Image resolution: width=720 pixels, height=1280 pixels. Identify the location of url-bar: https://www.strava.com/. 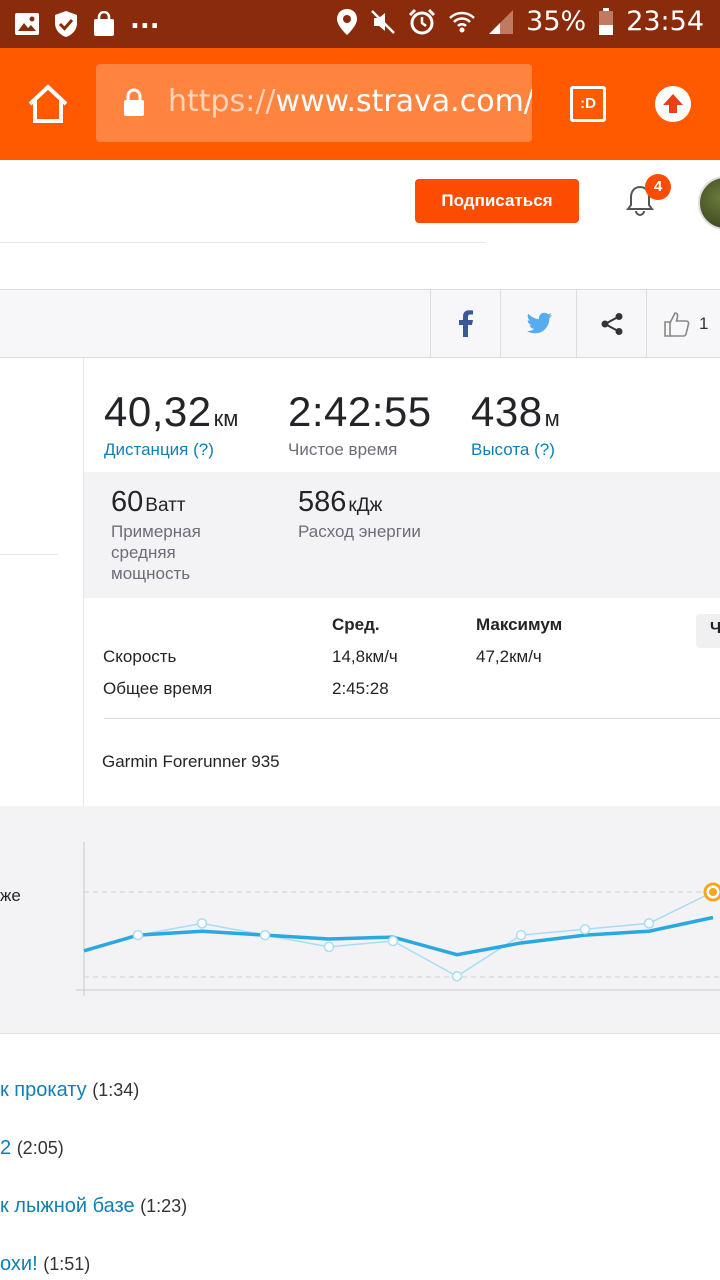
(314, 103).